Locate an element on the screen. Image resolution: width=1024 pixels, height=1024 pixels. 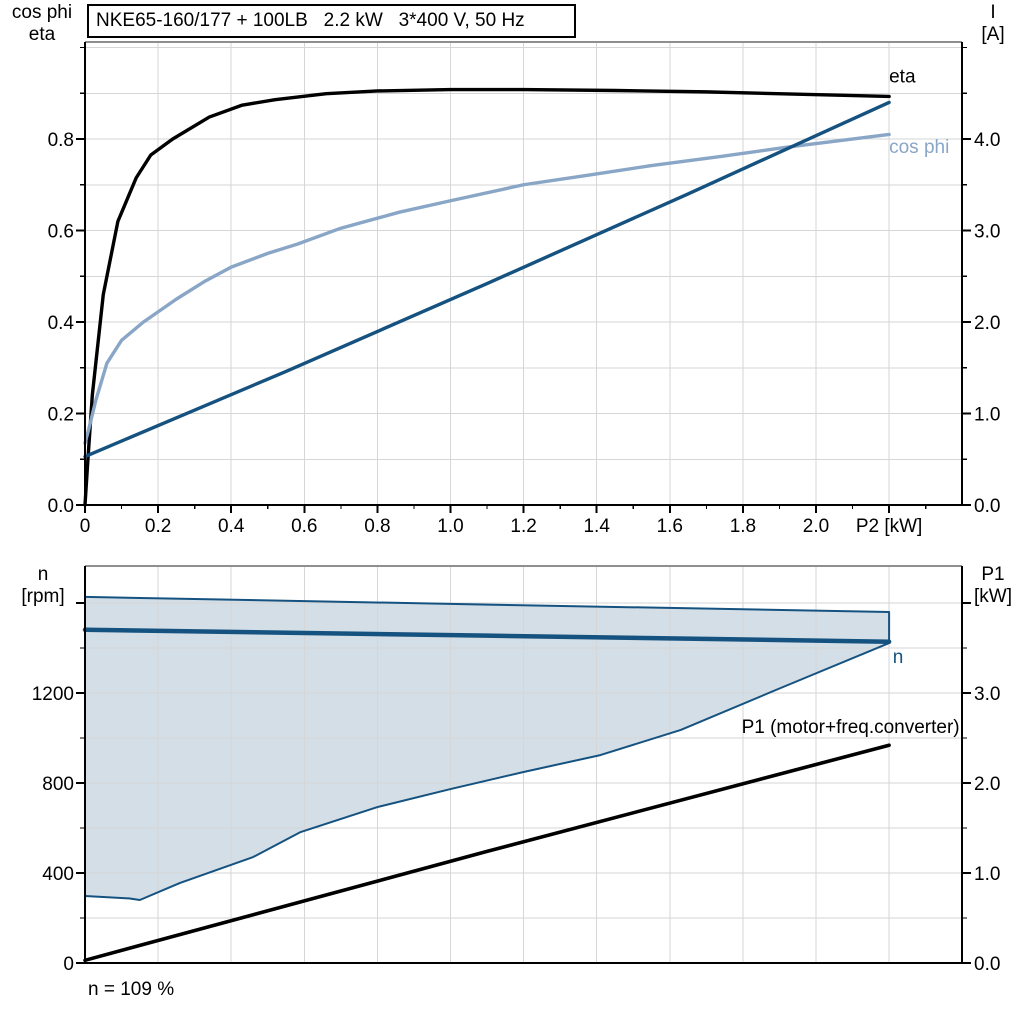
curve-label-eta: eta is located at coordinates (902, 77).